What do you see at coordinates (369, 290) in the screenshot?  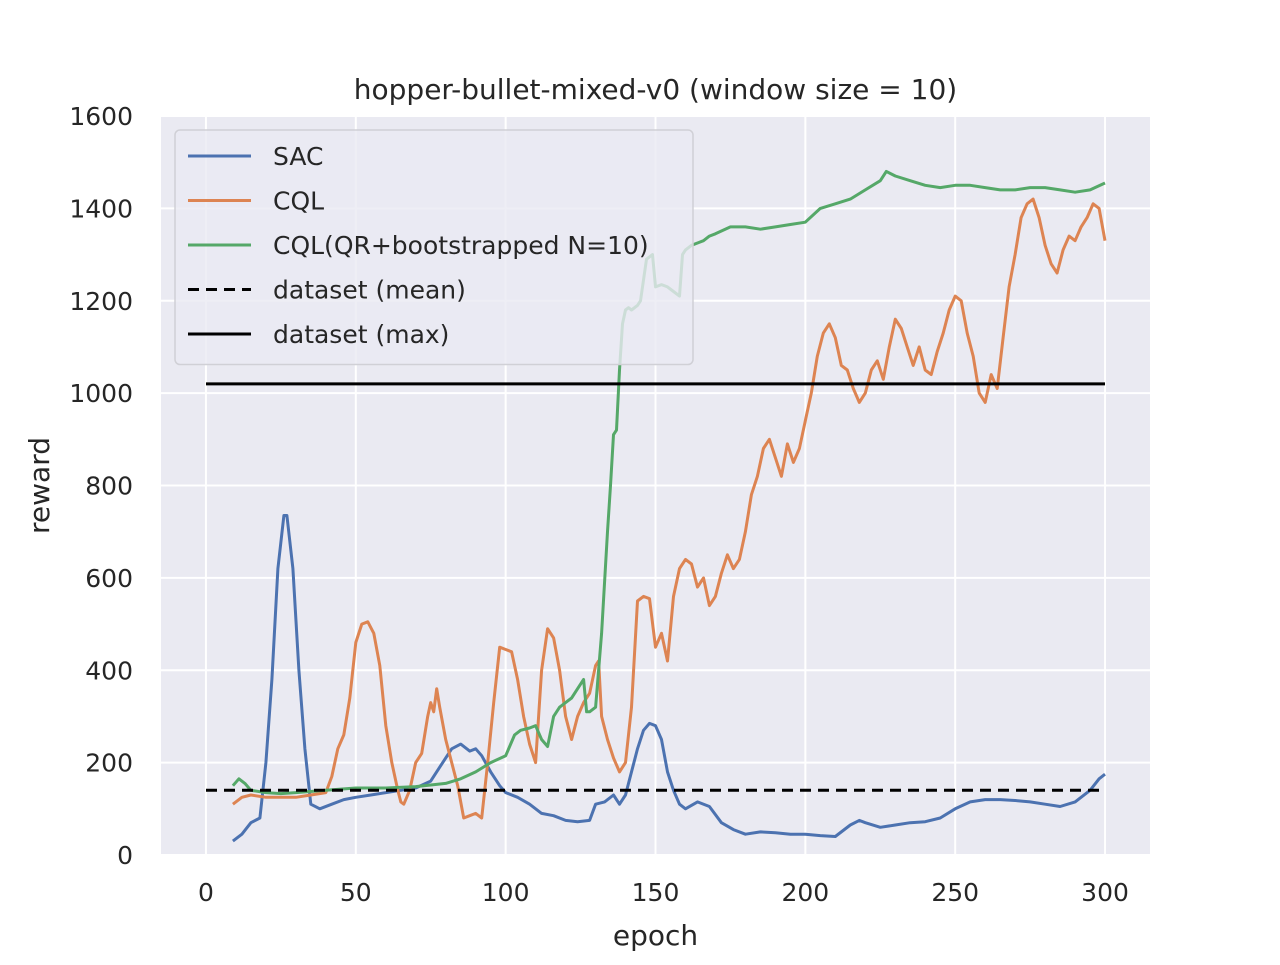 I see `legend-label: dataset (mean)` at bounding box center [369, 290].